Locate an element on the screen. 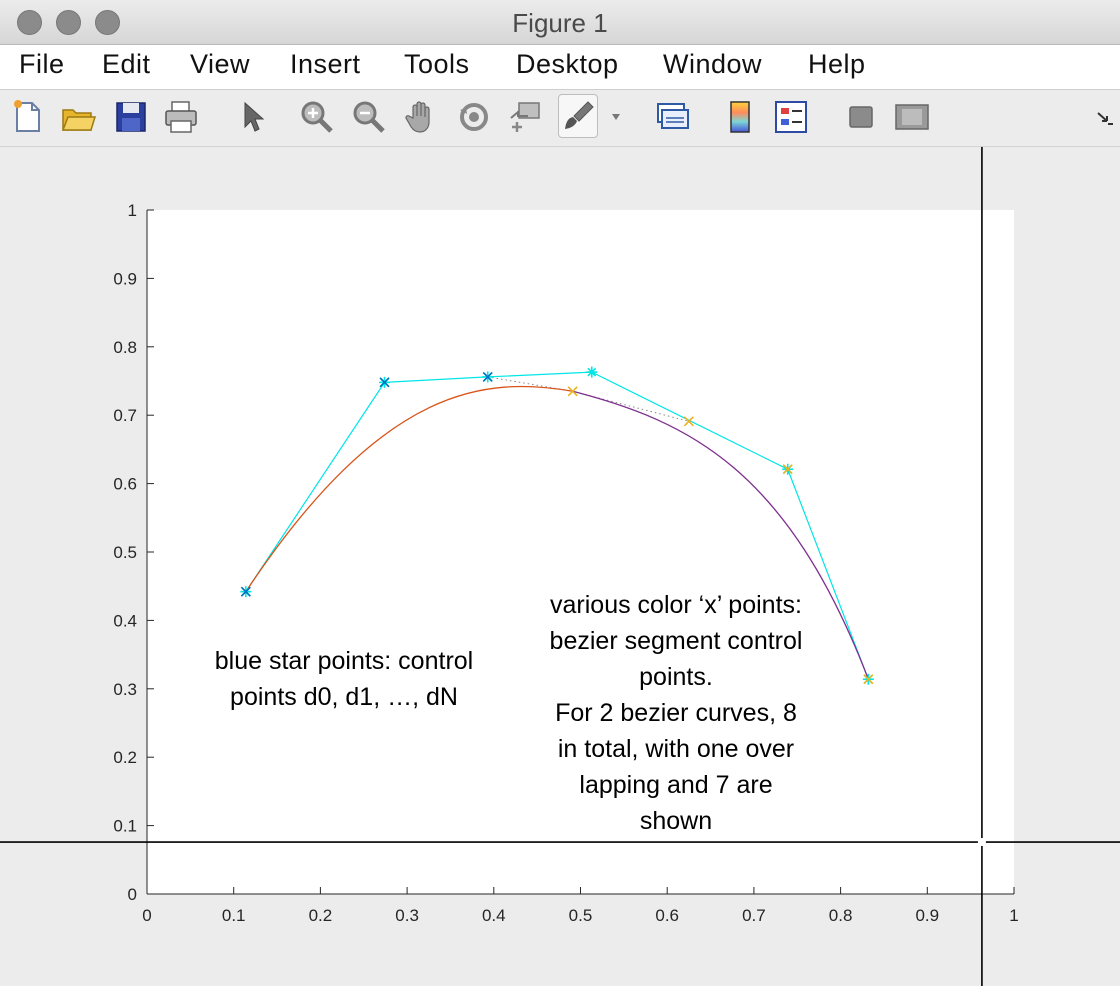 This screenshot has height=986, width=1120. save-icon is located at coordinates (131, 117).